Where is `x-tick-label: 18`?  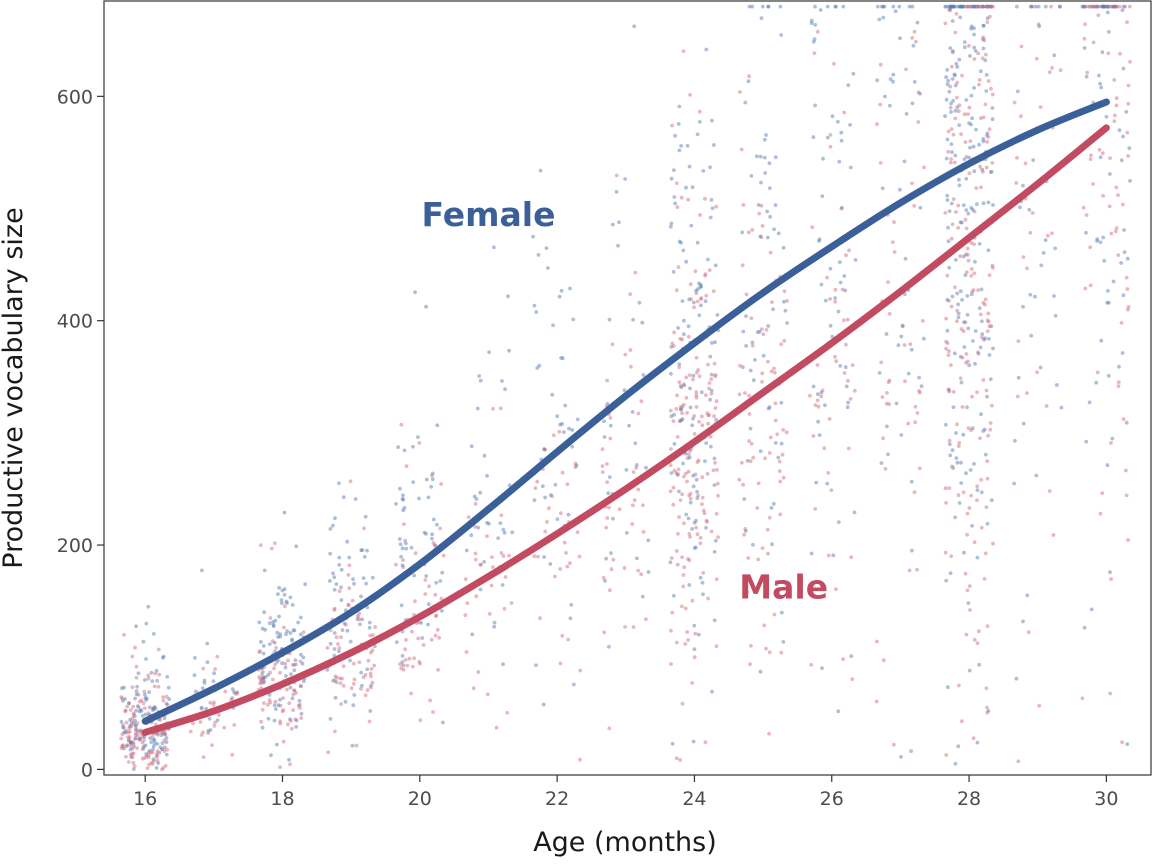
x-tick-label: 18 is located at coordinates (282, 799).